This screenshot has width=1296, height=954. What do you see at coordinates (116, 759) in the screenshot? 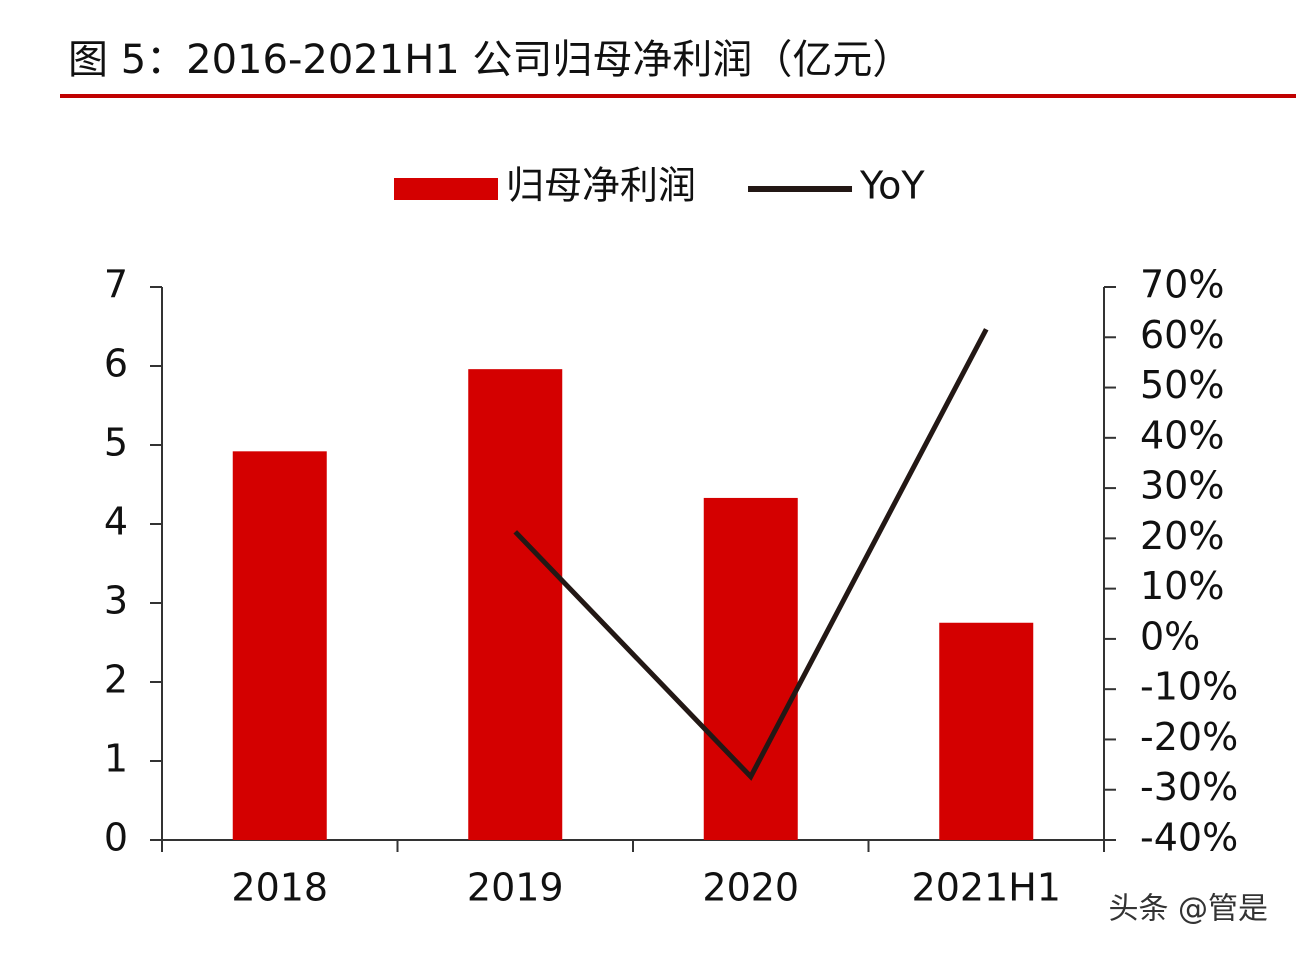
I see `y-tick-label: 1` at bounding box center [116, 759].